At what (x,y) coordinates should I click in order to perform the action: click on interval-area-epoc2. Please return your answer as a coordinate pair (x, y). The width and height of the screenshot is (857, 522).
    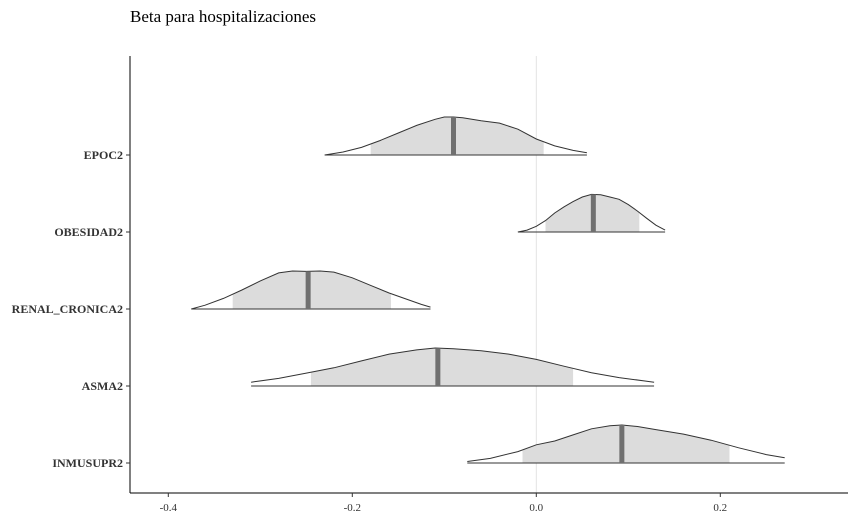
    Looking at the image, I should click on (457, 136).